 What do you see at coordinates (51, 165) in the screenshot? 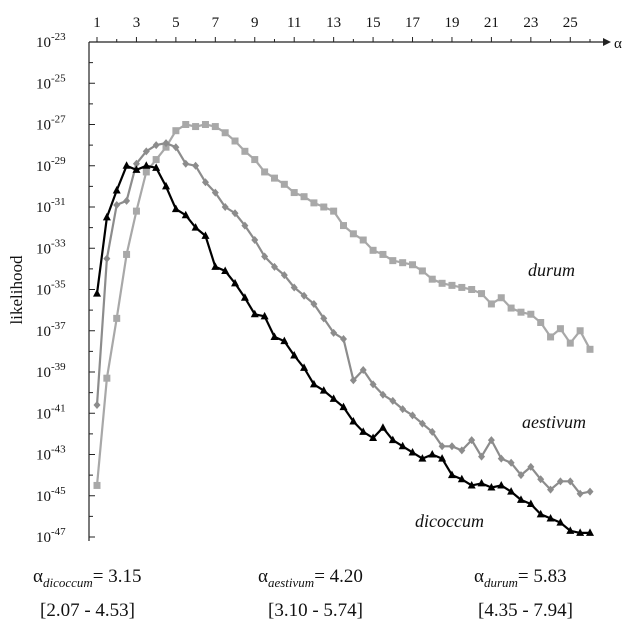
I see `y-tick-label: 10-29` at bounding box center [51, 165].